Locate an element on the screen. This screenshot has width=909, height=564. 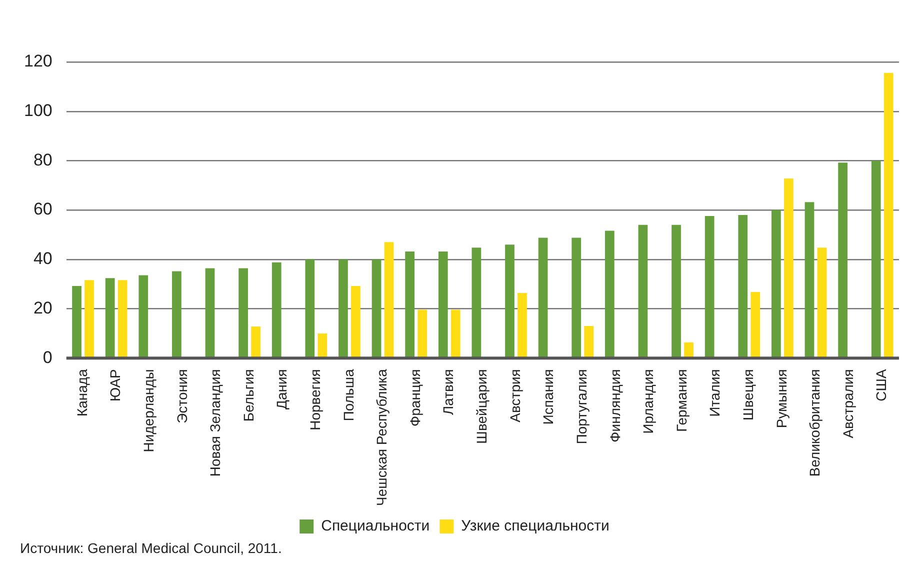
x-tick-label: Польша is located at coordinates (348, 395).